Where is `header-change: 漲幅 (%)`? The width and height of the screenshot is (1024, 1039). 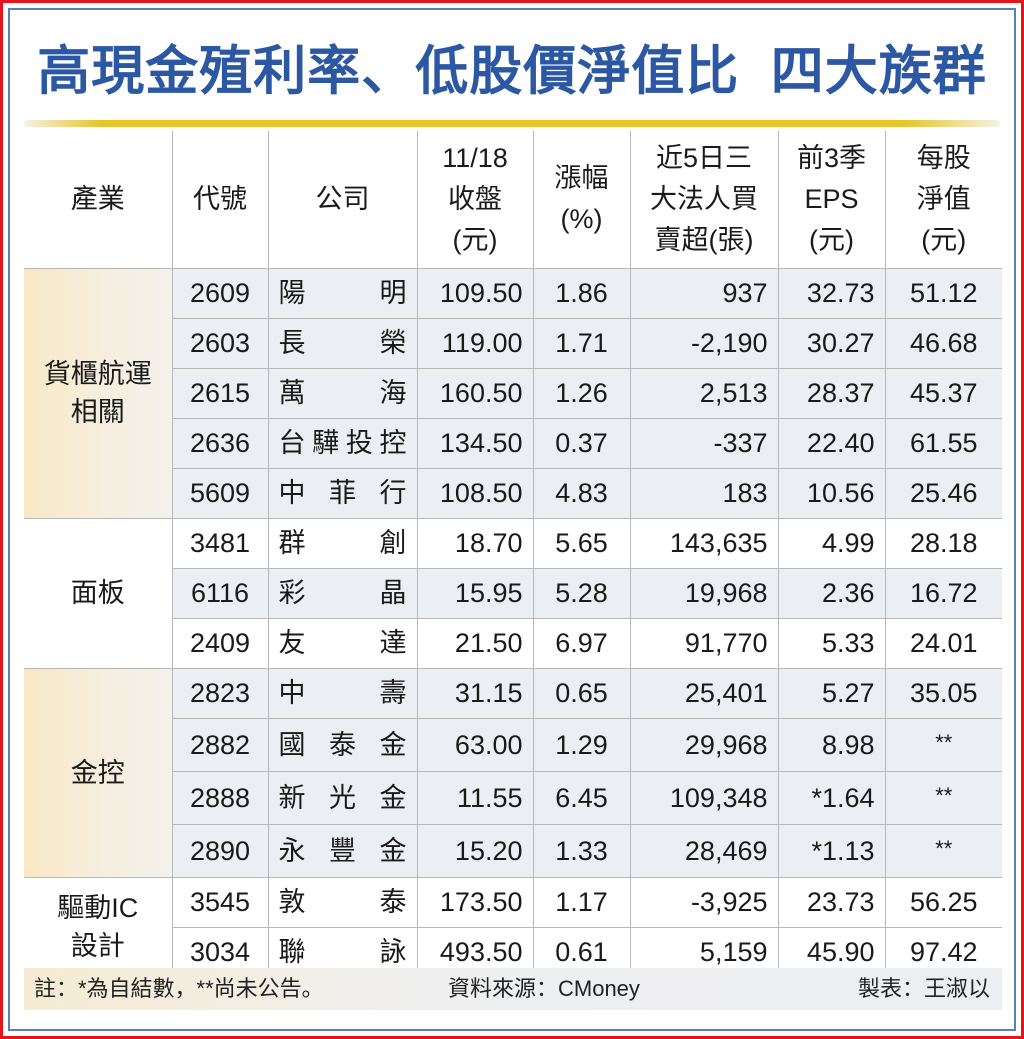
header-change: 漲幅 (%) is located at coordinates (581, 200).